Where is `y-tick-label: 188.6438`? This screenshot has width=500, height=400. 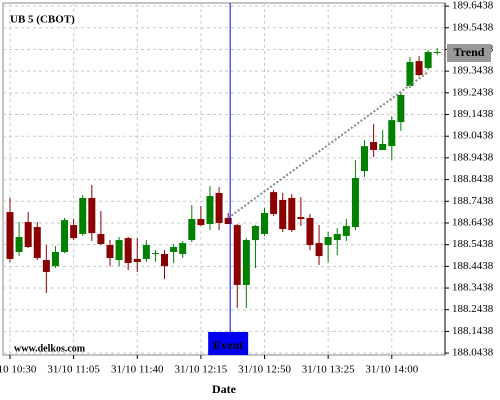 y-tick-label: 188.6438 is located at coordinates (473, 222).